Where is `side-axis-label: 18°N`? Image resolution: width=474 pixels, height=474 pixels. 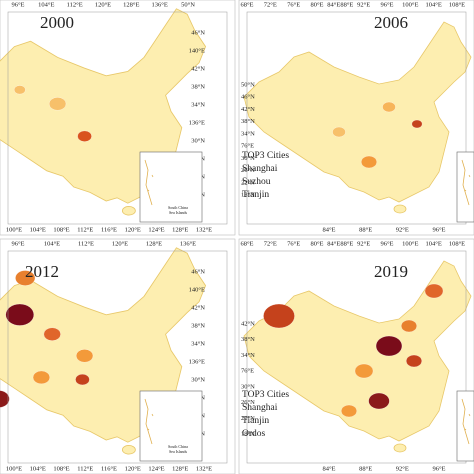 side-axis-label: 18°N is located at coordinates (248, 194).